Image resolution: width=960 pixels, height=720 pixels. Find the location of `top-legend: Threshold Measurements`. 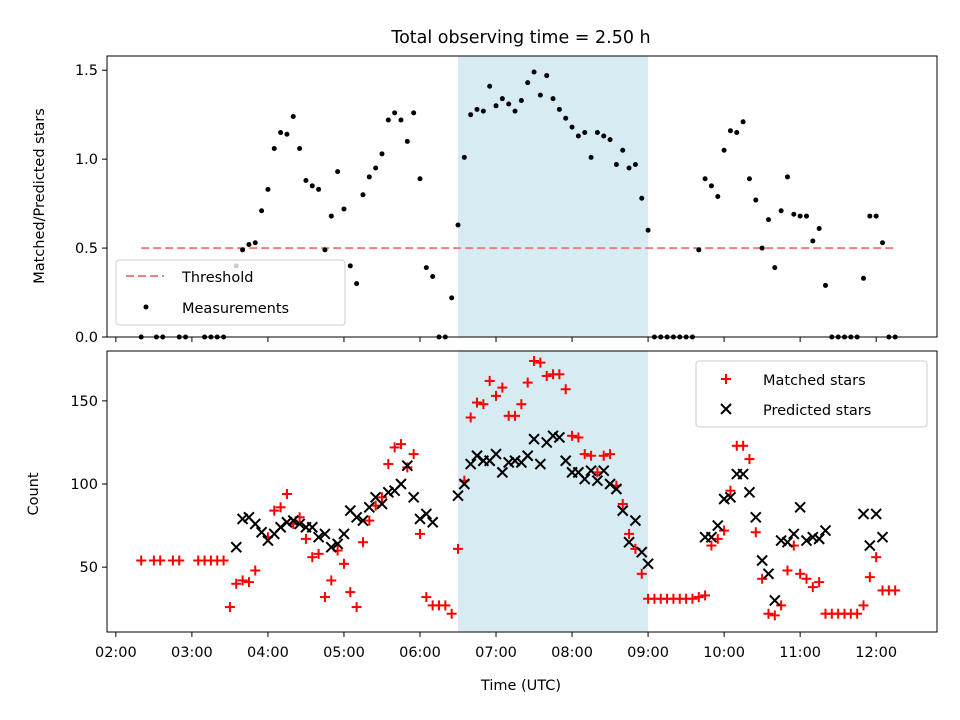

top-legend: Threshold Measurements is located at coordinates (230, 292).